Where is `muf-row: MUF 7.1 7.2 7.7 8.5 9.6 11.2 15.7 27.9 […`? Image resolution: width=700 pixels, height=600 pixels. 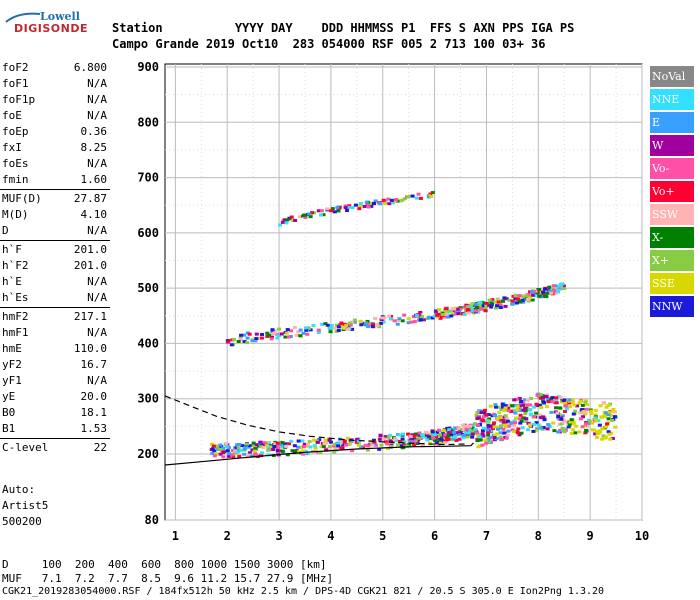
muf-row: MUF 7.1 7.2 7.7 8.5 9.6 11.2 15.7 27.9 [… is located at coordinates (168, 578).